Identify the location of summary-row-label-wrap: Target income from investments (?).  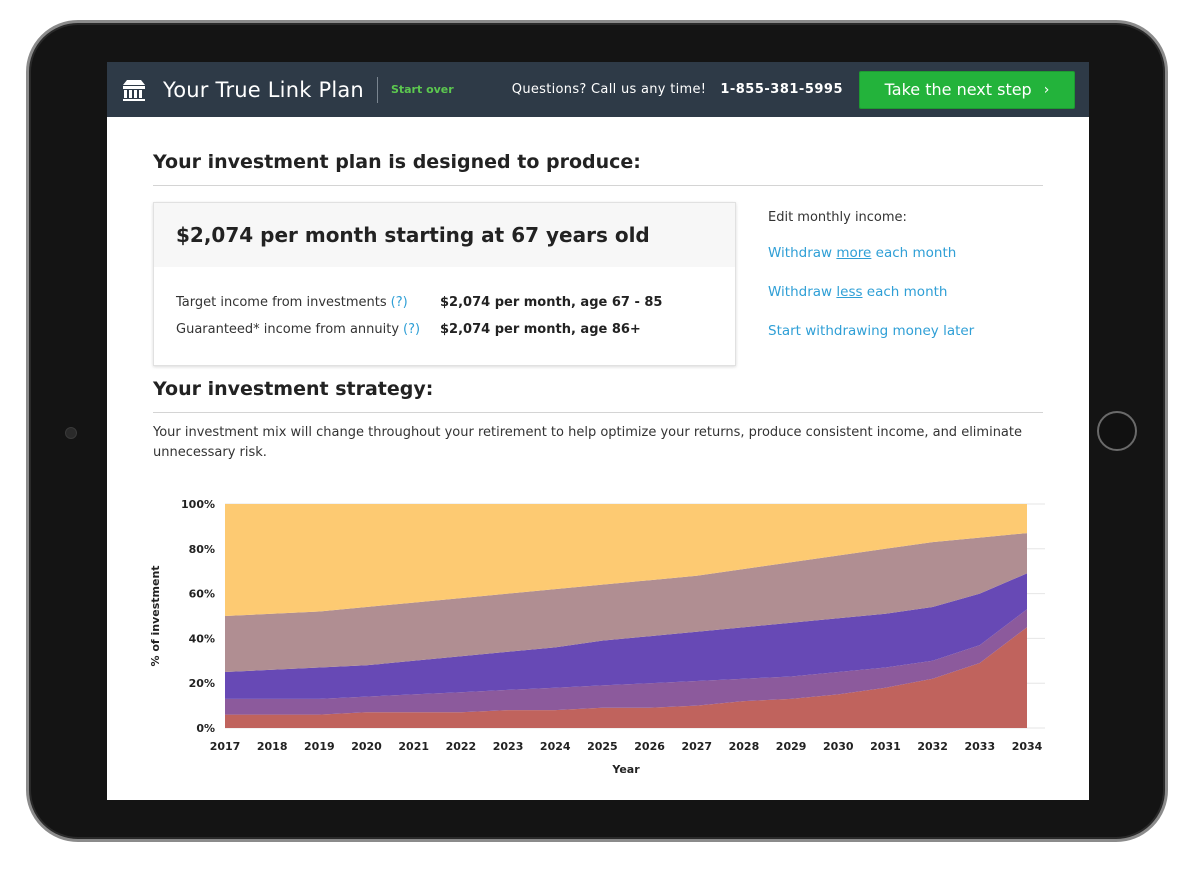
(308, 302).